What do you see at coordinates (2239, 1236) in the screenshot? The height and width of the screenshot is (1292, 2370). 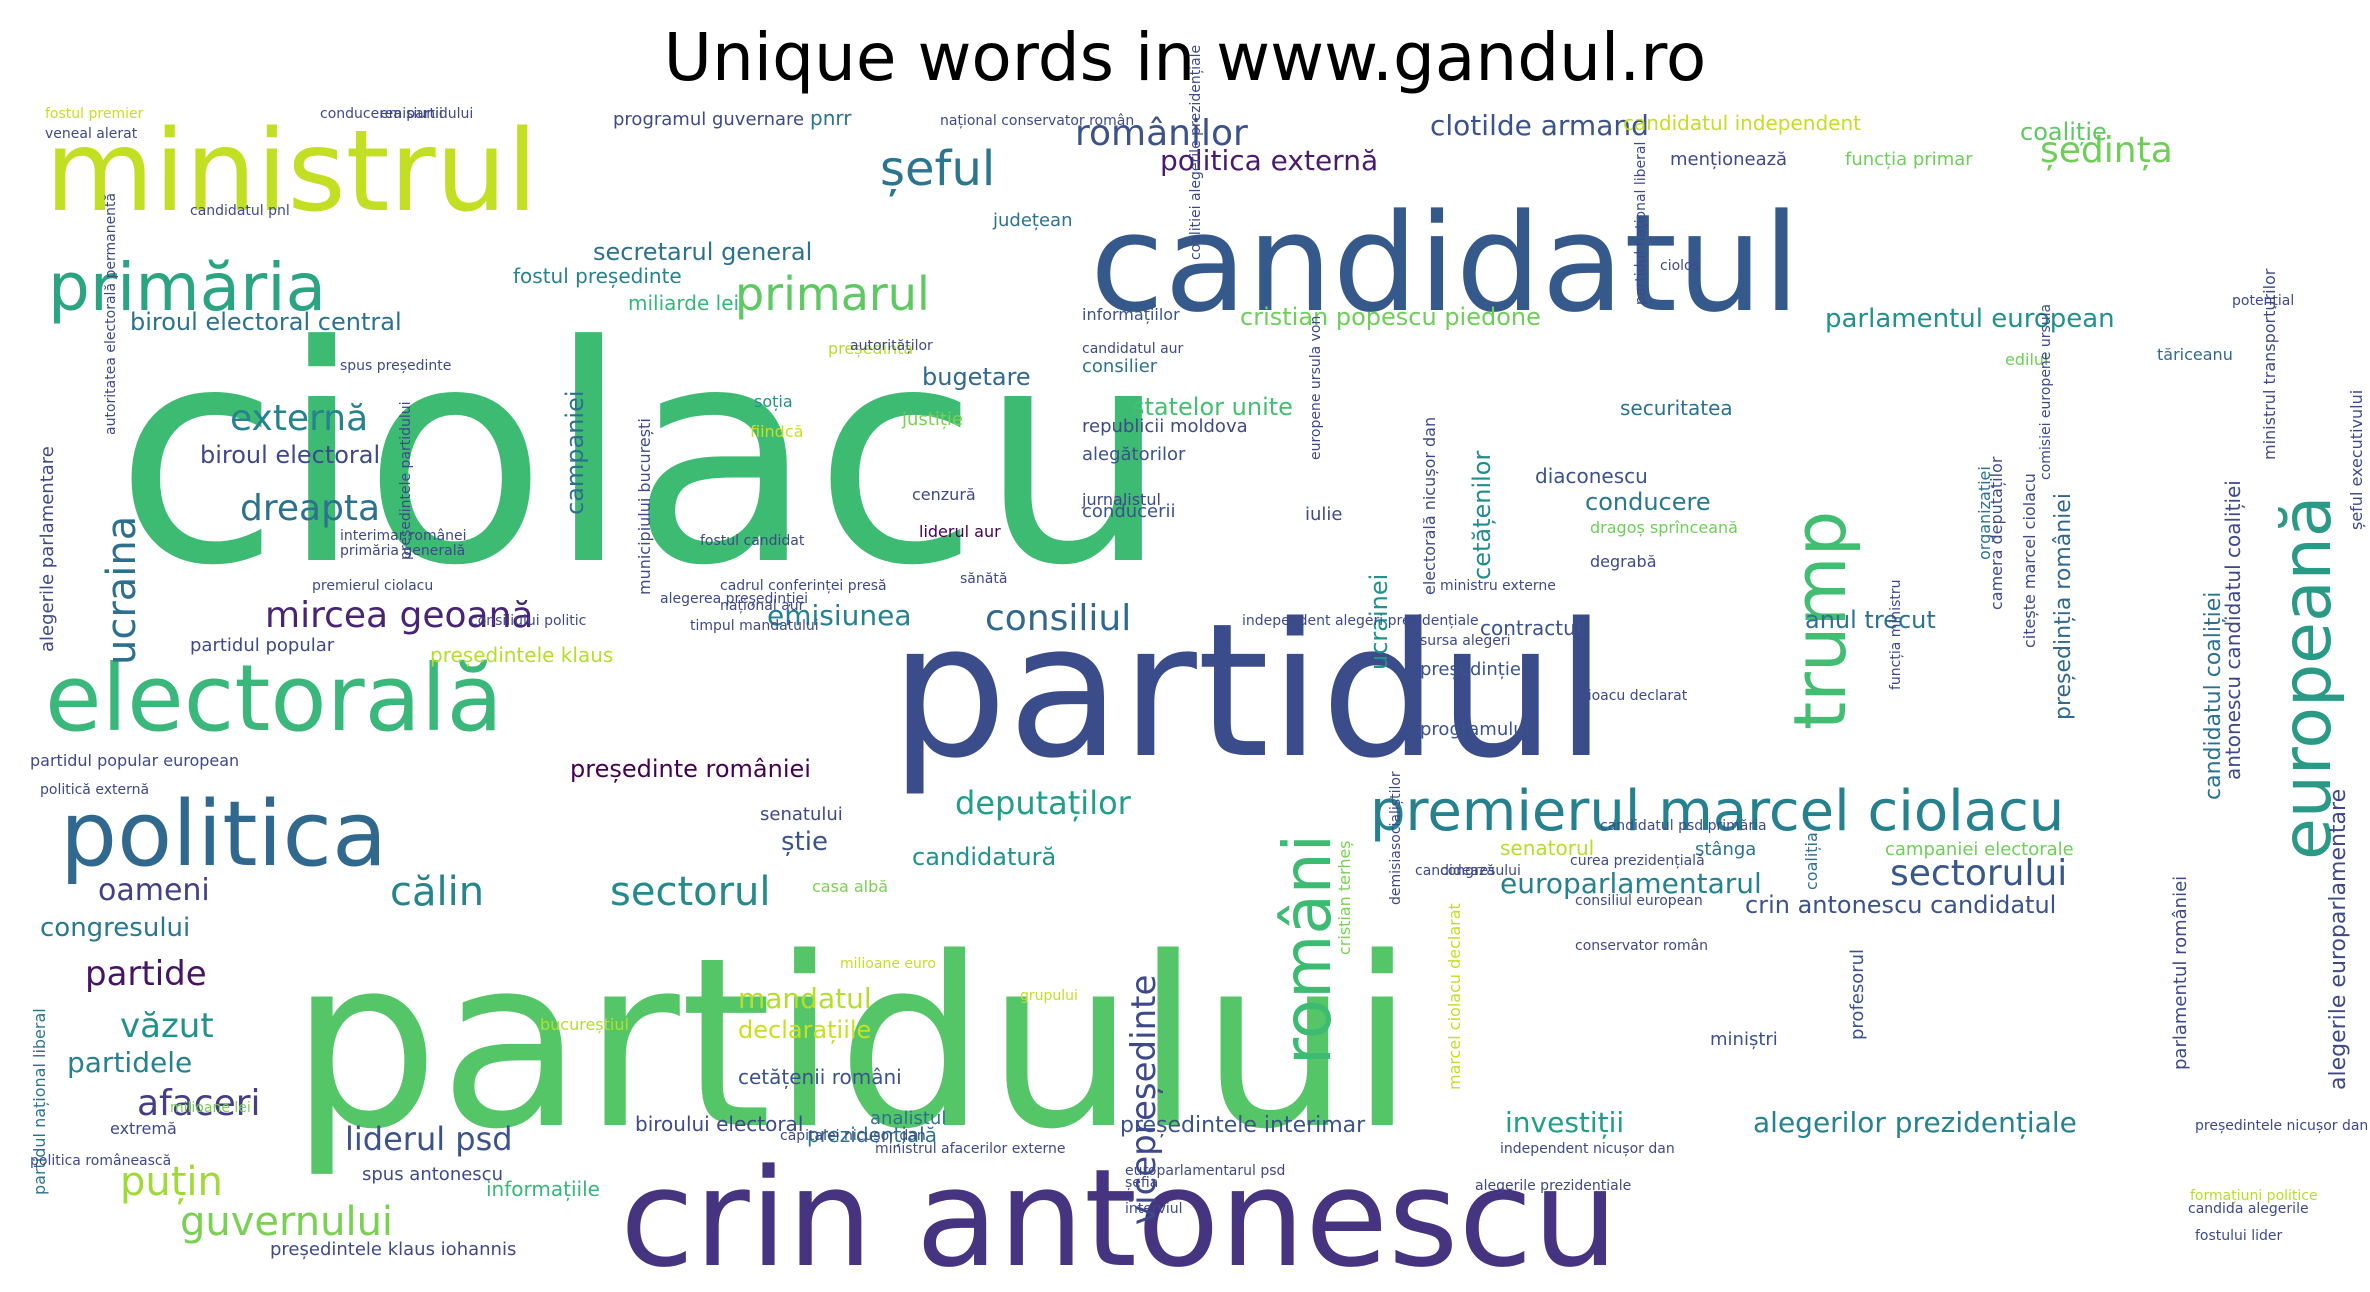 I see `word-cloud-word: fostului lider` at bounding box center [2239, 1236].